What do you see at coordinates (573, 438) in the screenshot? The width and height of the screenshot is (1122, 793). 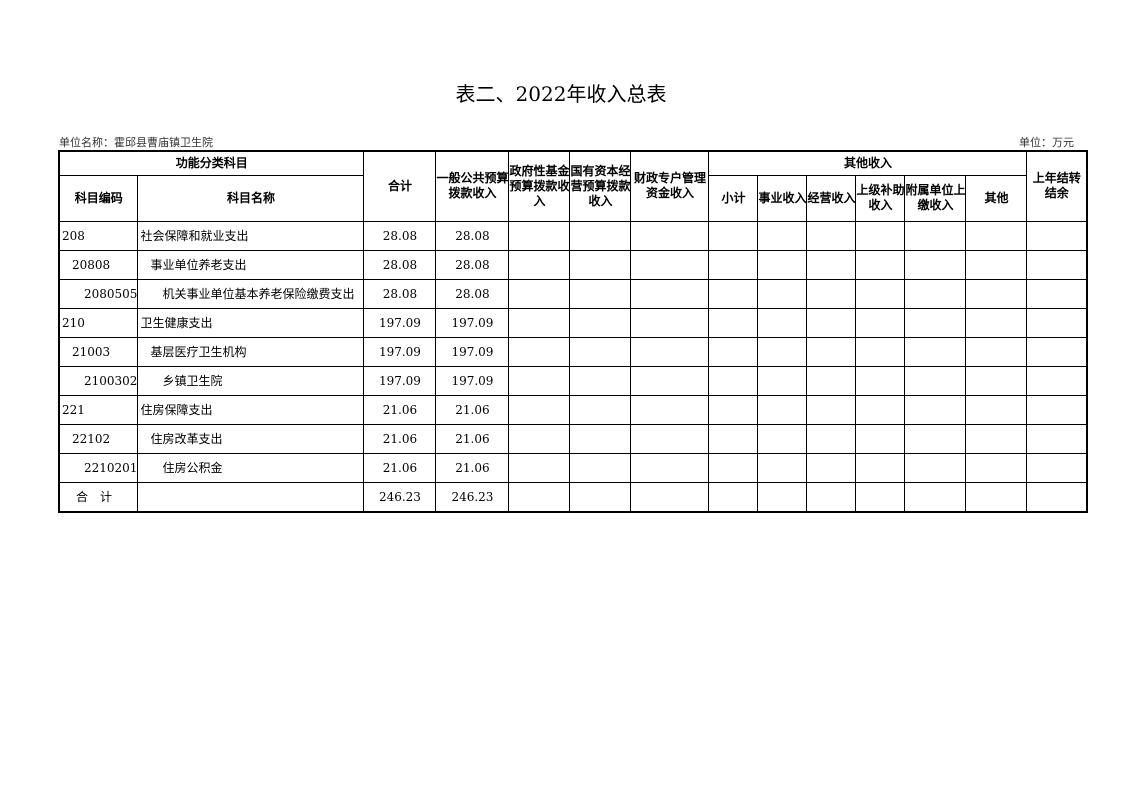 I see `table-row: 22102 住房改革支出 21.06 21.06` at bounding box center [573, 438].